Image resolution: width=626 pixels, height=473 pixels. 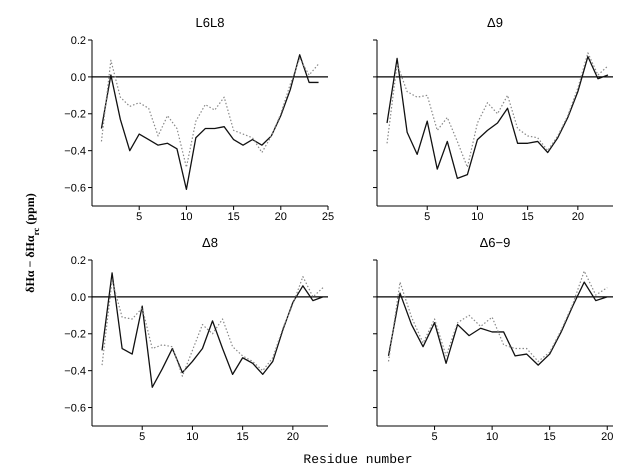 What do you see at coordinates (495, 242) in the screenshot?
I see `chart-title: Δ6−9` at bounding box center [495, 242].